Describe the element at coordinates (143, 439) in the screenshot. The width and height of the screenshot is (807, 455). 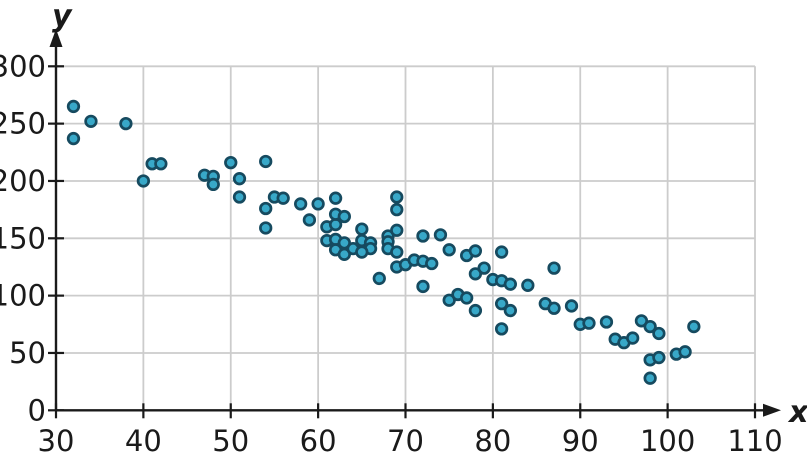
I see `x-tick-label: 40` at that location.